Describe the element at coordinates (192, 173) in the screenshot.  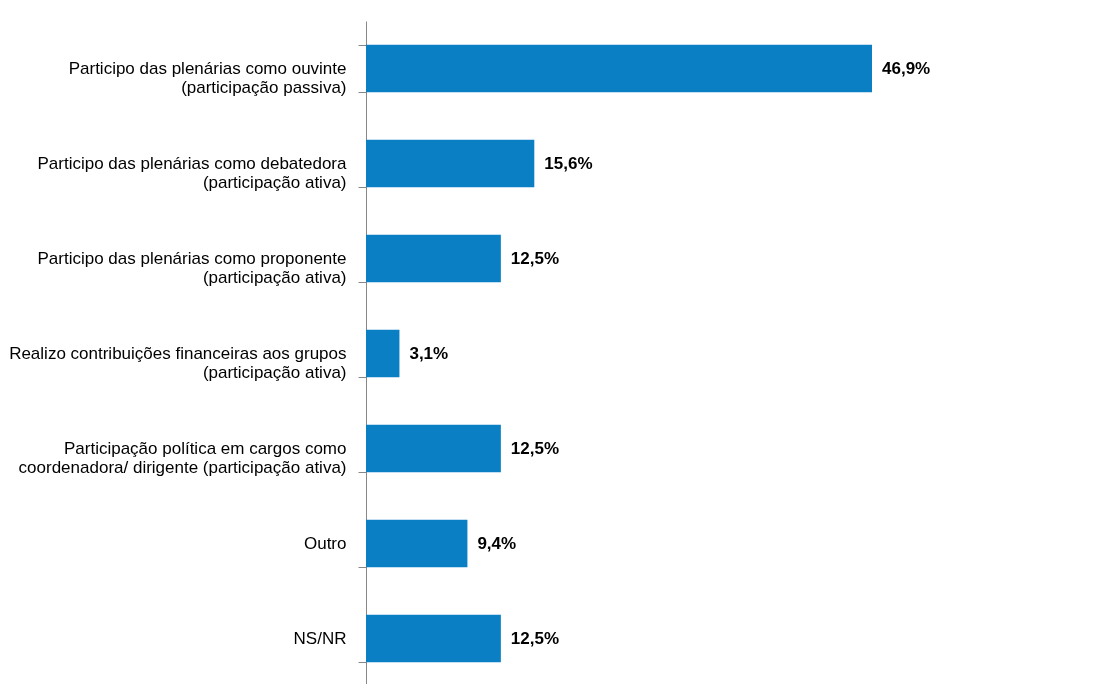
I see `y-tick-label: Participo das plenárias como debatedora (participação ativa)` at that location.